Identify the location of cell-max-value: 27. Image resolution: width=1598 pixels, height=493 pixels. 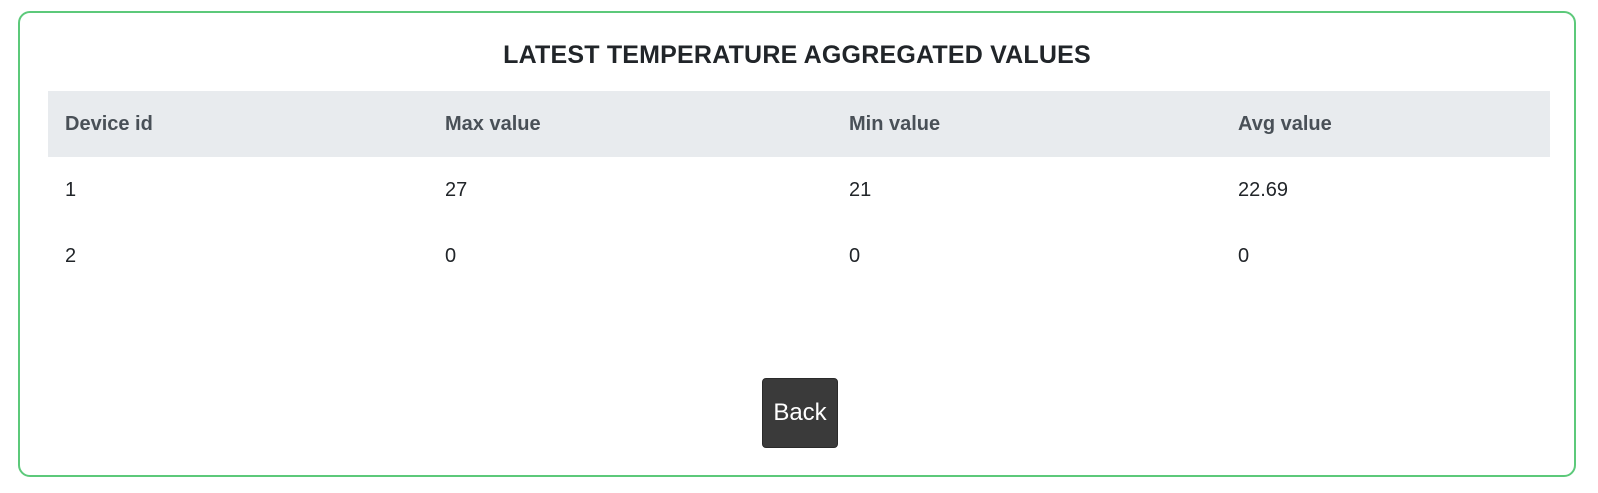
(456, 189).